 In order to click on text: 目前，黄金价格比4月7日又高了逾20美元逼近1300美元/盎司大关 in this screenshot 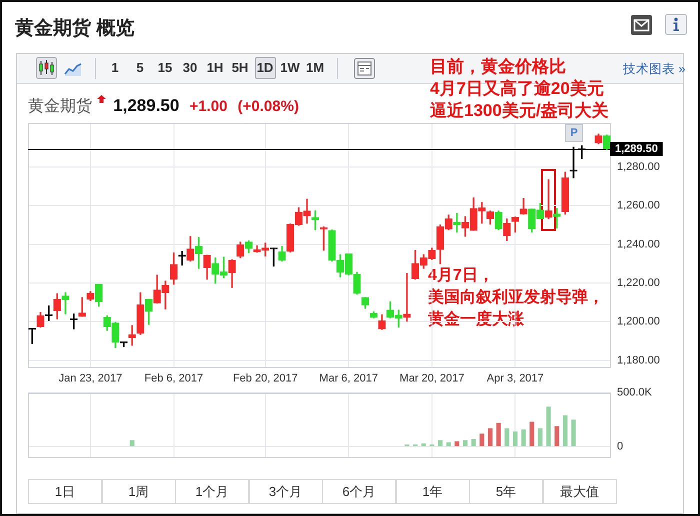, I will do `click(520, 89)`.